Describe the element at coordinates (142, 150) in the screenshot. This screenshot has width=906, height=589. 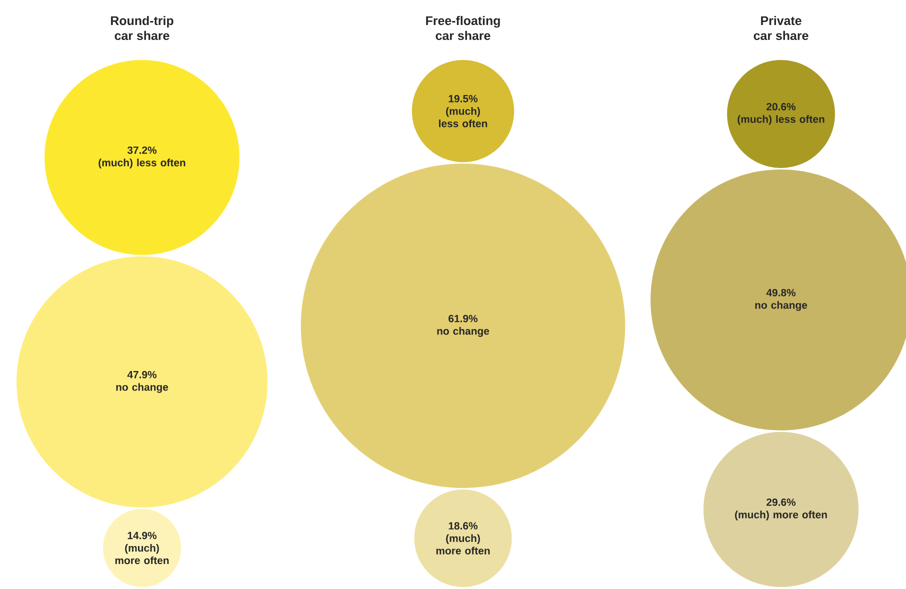
I see `data-label: 37.2%` at that location.